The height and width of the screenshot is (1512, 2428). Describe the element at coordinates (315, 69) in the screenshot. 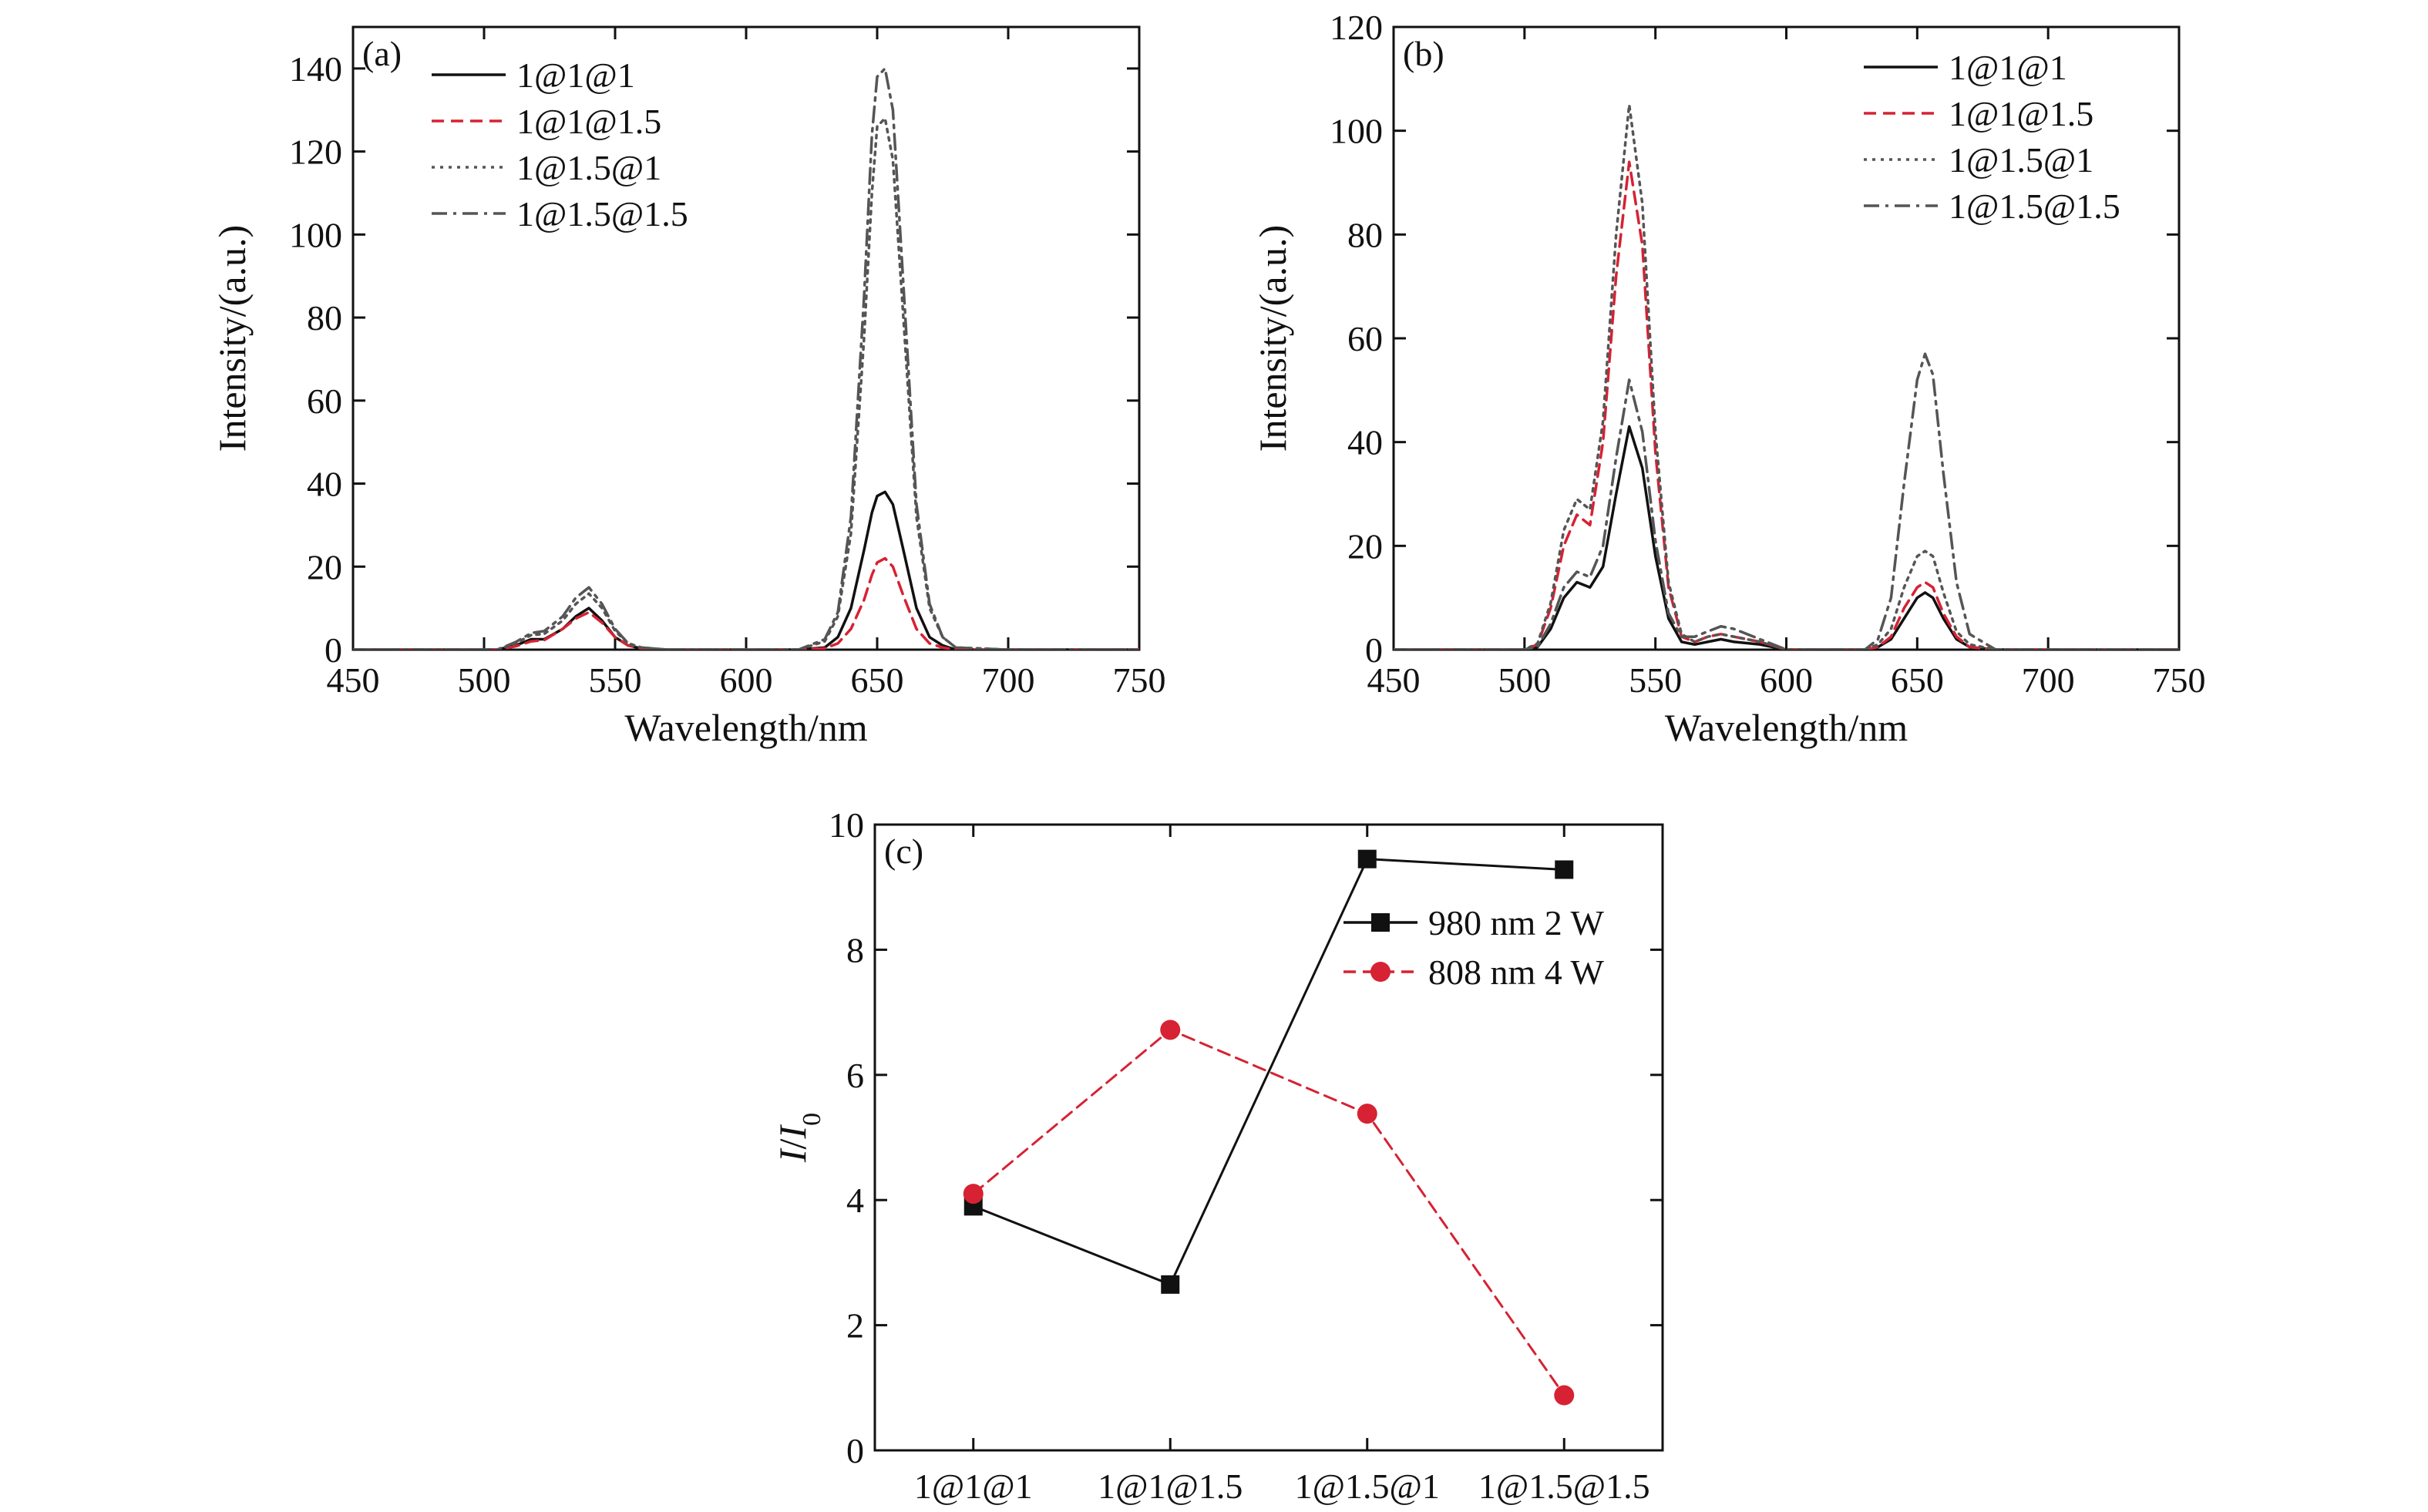

I see `y-tick-label: 140` at that location.